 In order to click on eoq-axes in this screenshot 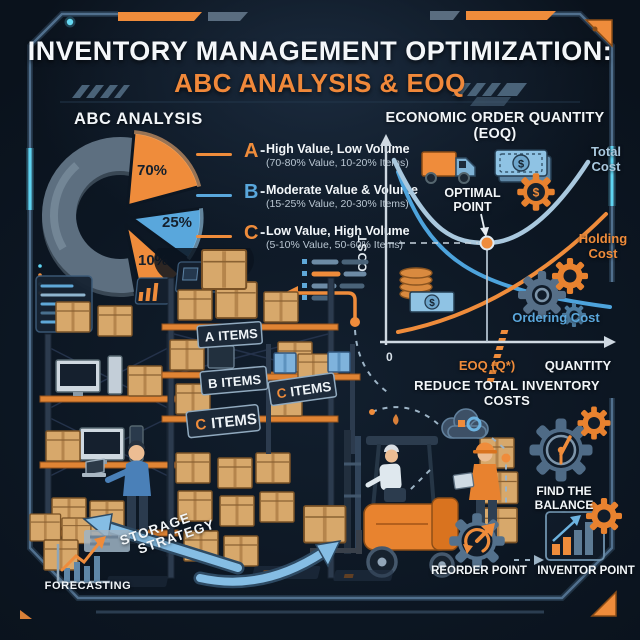, I will do `click(494, 243)`.